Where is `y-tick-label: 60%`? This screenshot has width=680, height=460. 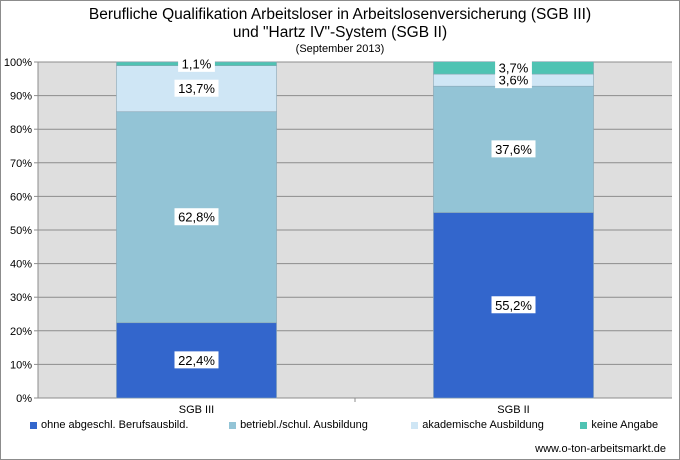
y-tick-label: 60% is located at coordinates (21, 197).